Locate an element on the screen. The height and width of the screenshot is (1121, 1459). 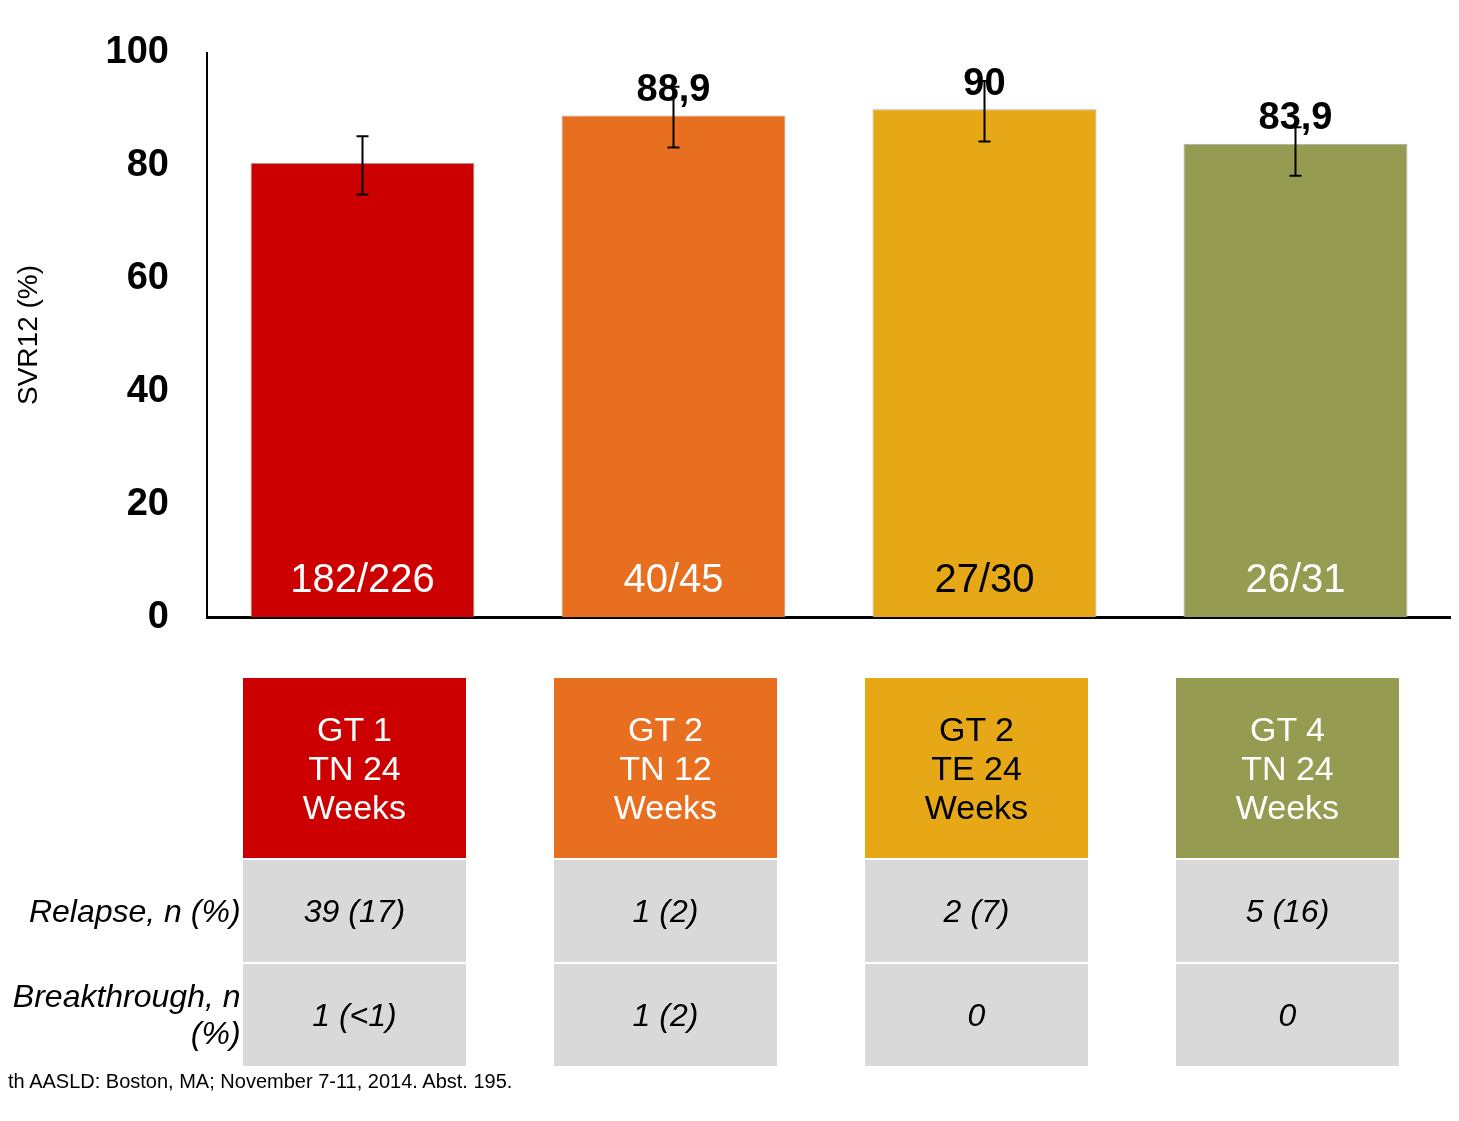
text: 2 (7) is located at coordinates (976, 911).